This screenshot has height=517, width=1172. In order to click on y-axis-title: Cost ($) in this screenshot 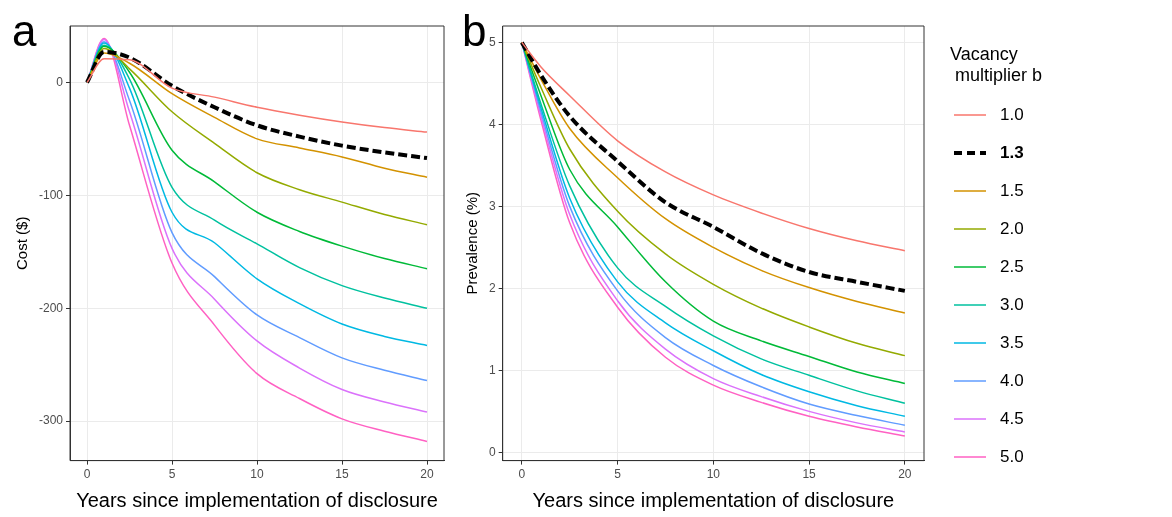, I will do `click(22, 243)`.